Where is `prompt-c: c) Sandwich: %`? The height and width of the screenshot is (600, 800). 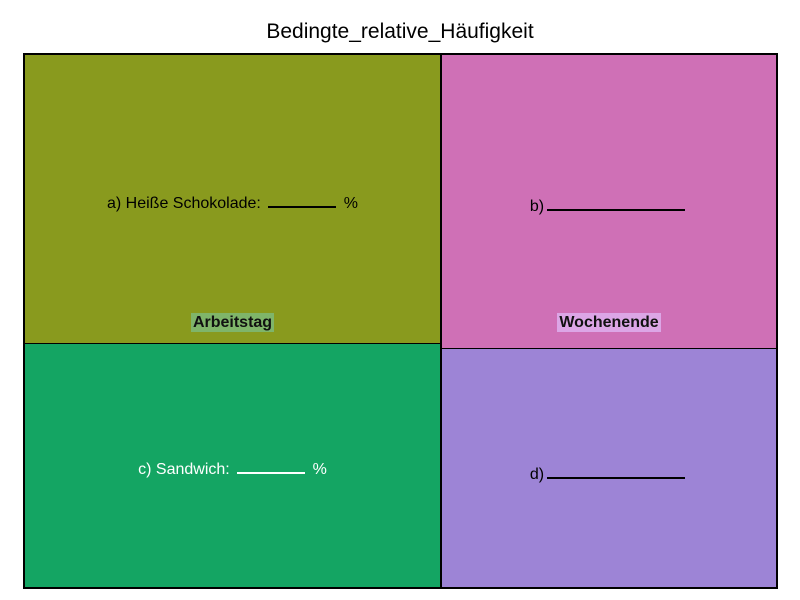
prompt-c: c) Sandwich: % is located at coordinates (232, 468).